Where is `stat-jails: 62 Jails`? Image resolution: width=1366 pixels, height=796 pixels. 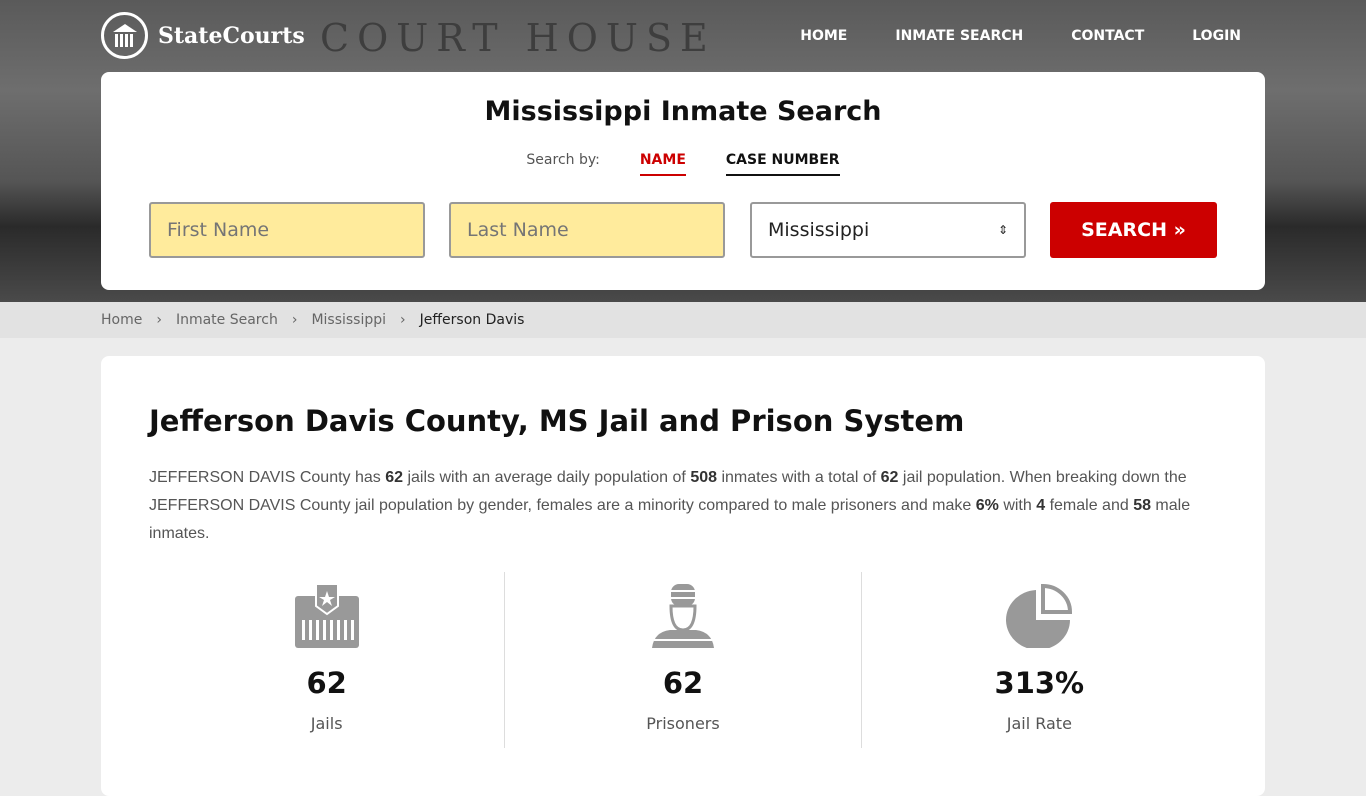
stat-jails: 62 Jails is located at coordinates (326, 660).